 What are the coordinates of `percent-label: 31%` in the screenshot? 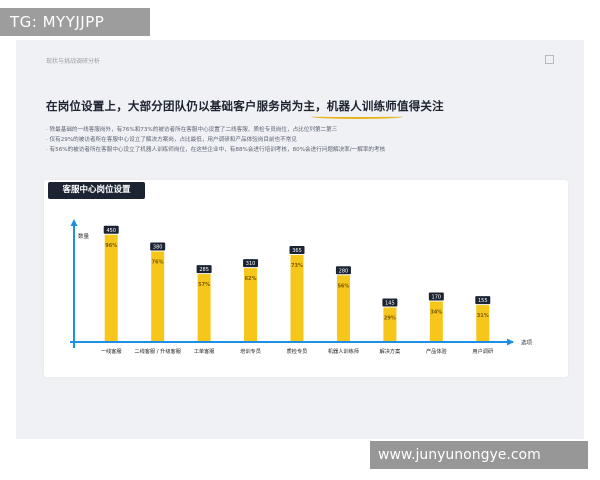 It's located at (483, 316).